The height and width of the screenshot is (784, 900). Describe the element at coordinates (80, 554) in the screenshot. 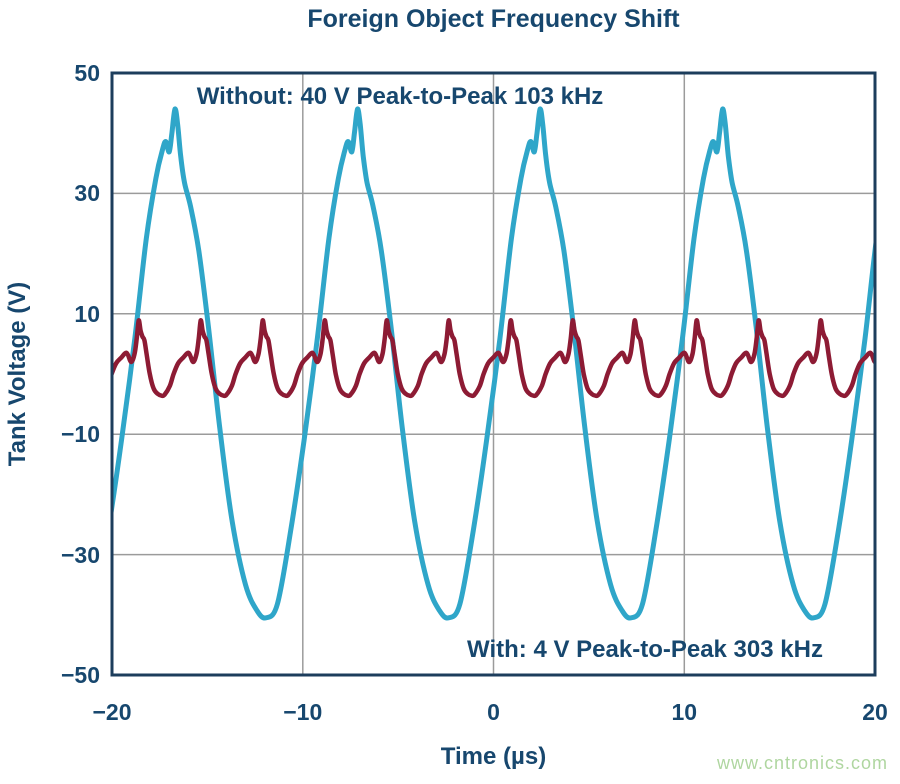

I see `y-tick-label: −30` at that location.